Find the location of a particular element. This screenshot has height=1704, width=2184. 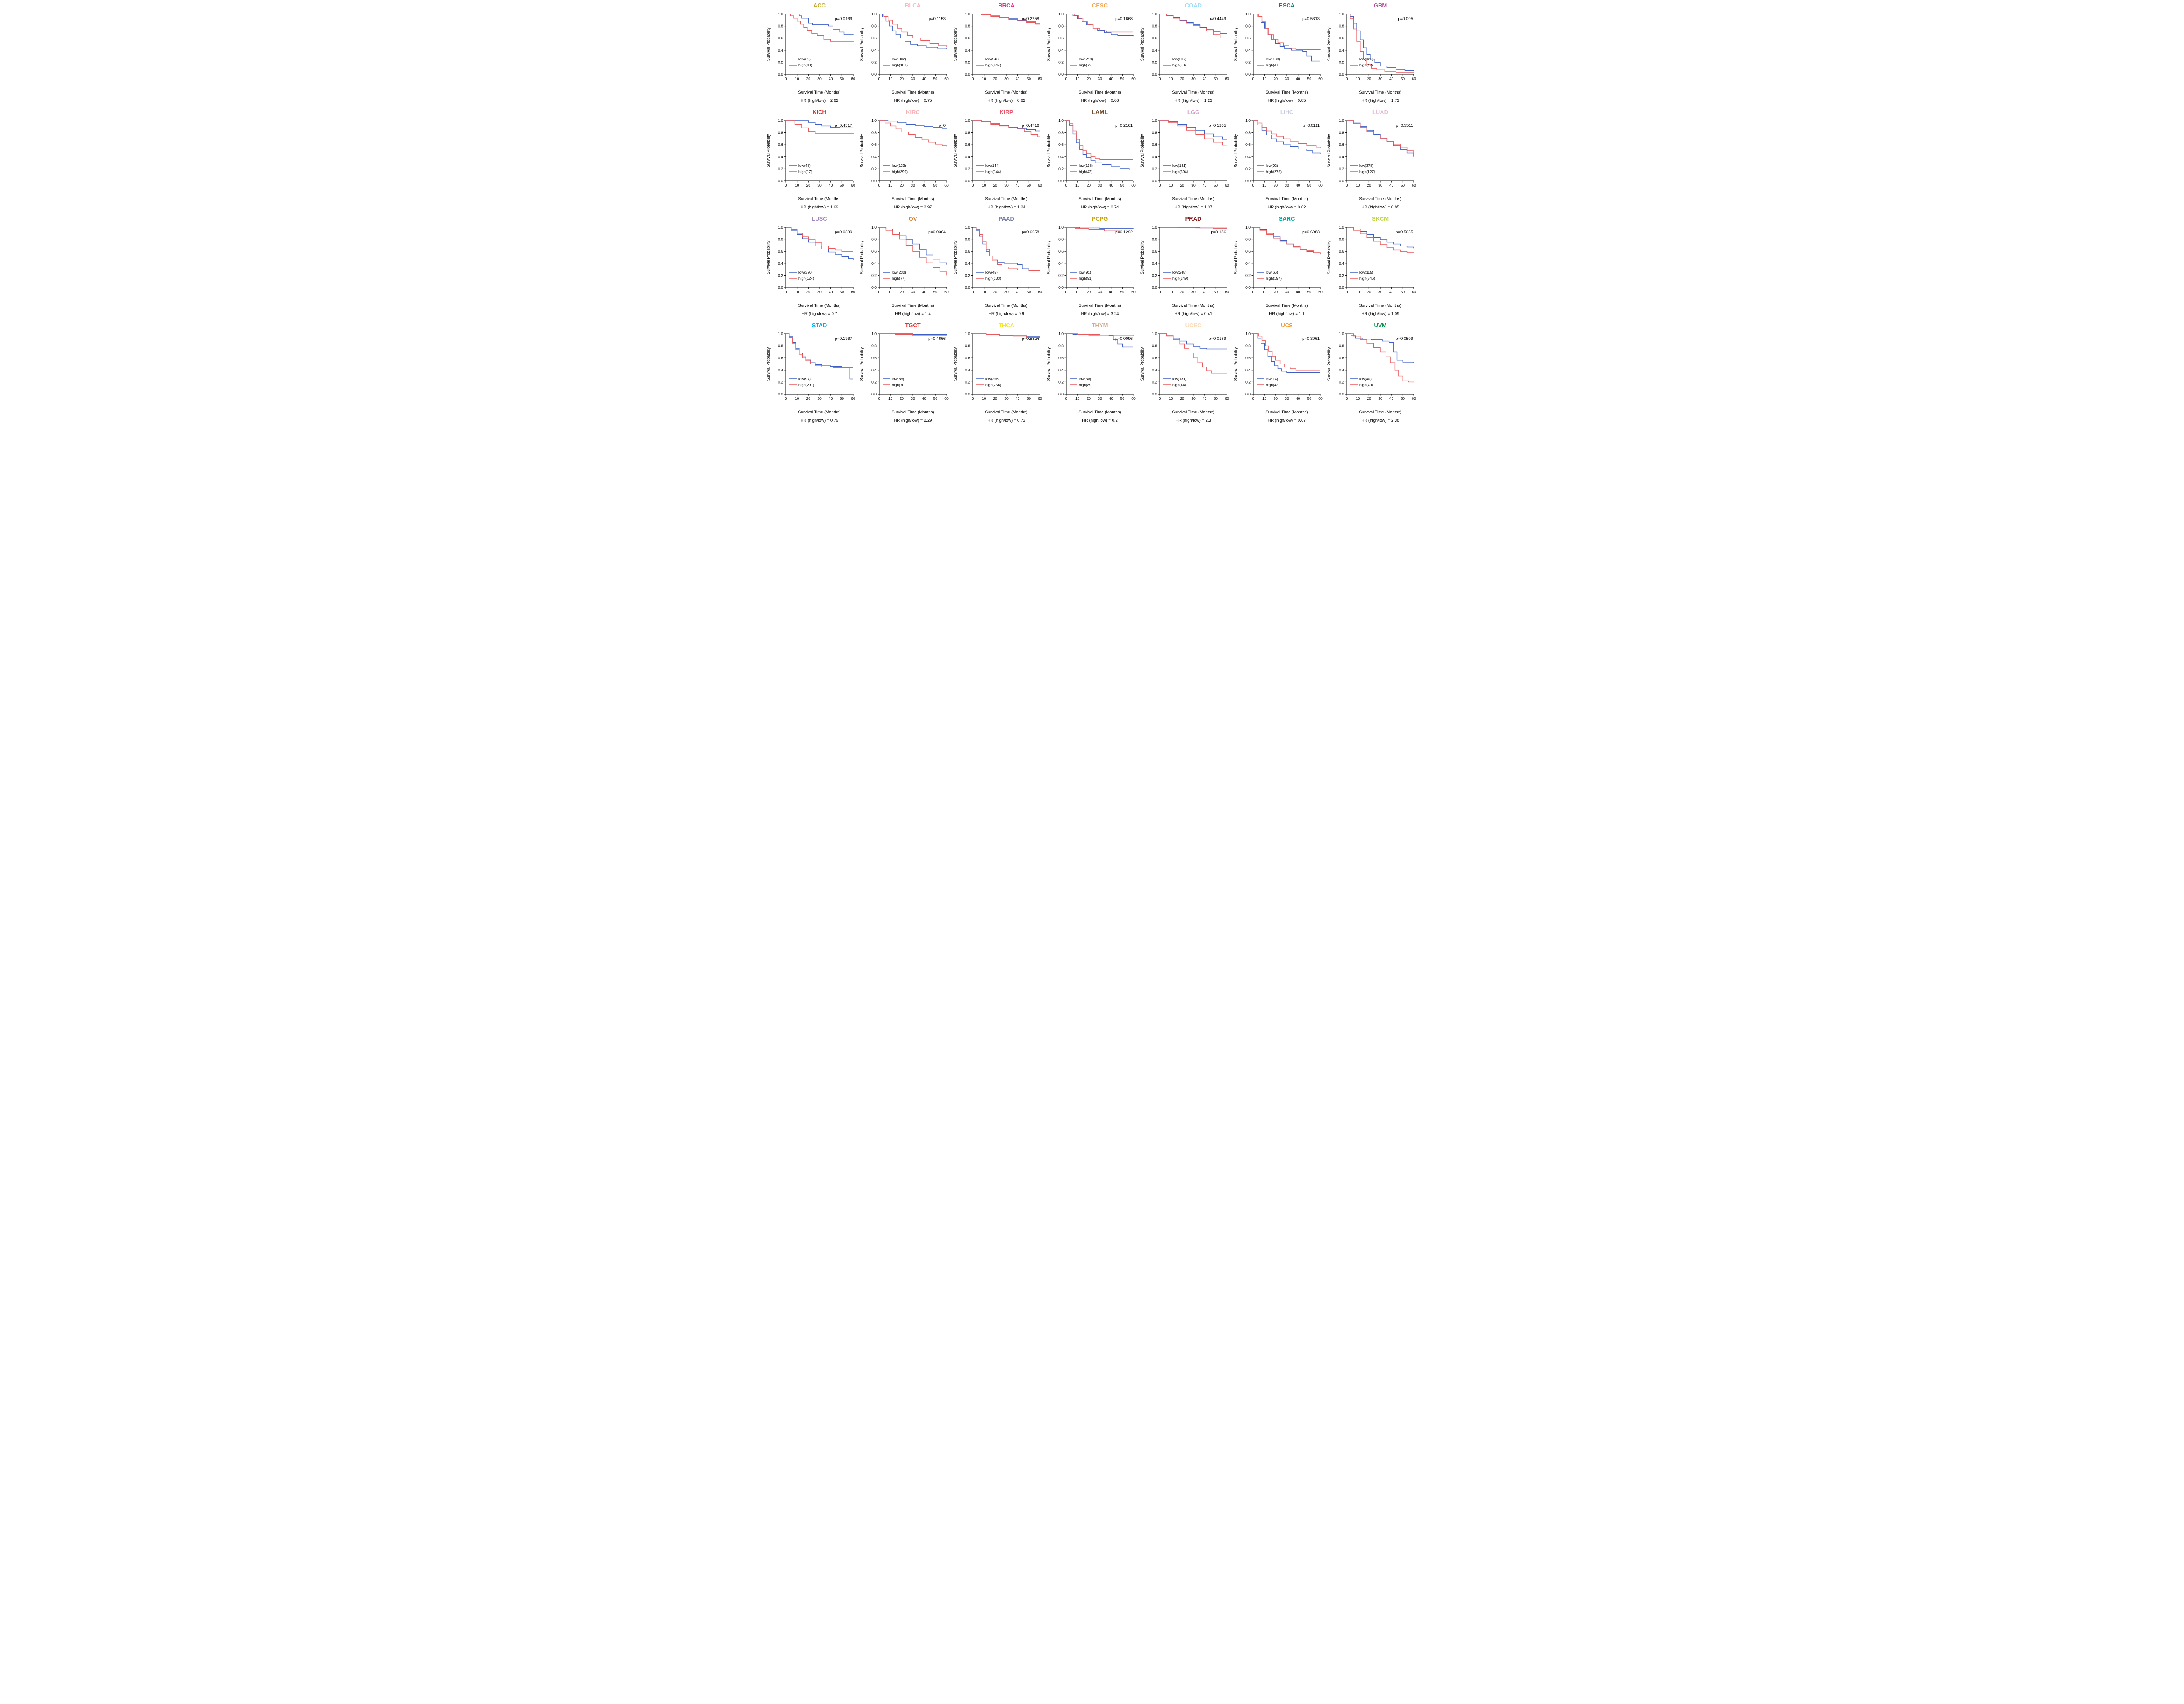

p-value-label: p=0.5655 is located at coordinates (1404, 232).